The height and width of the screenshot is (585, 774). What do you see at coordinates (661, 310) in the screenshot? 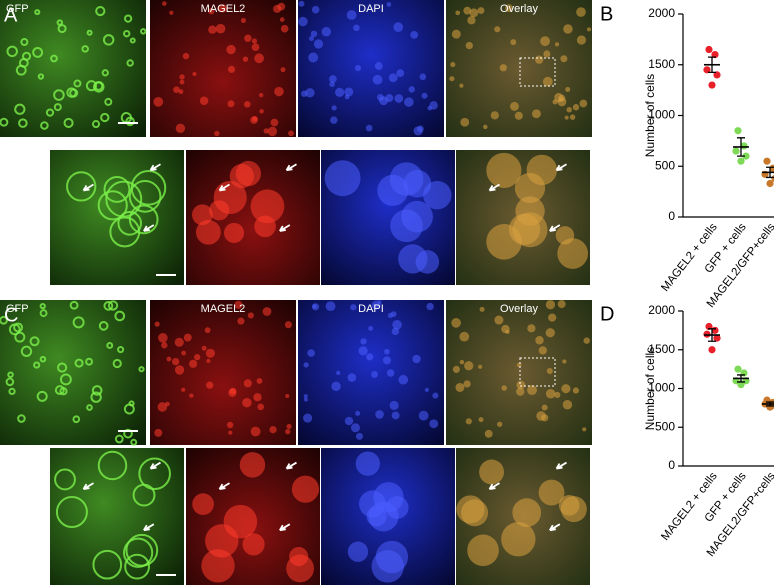
I see `y-tick-label: 2000` at bounding box center [661, 310].